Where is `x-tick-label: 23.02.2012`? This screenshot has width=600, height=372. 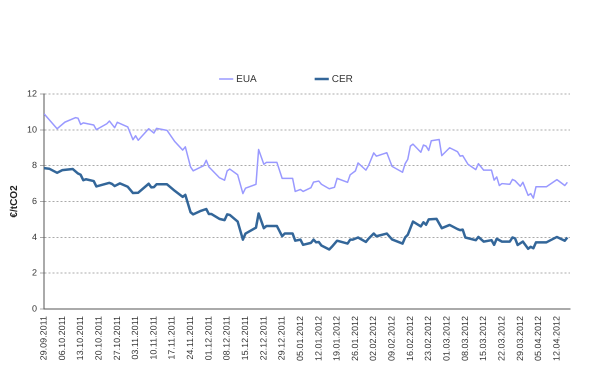 x-tick-label: 23.02.2012 is located at coordinates (428, 339).